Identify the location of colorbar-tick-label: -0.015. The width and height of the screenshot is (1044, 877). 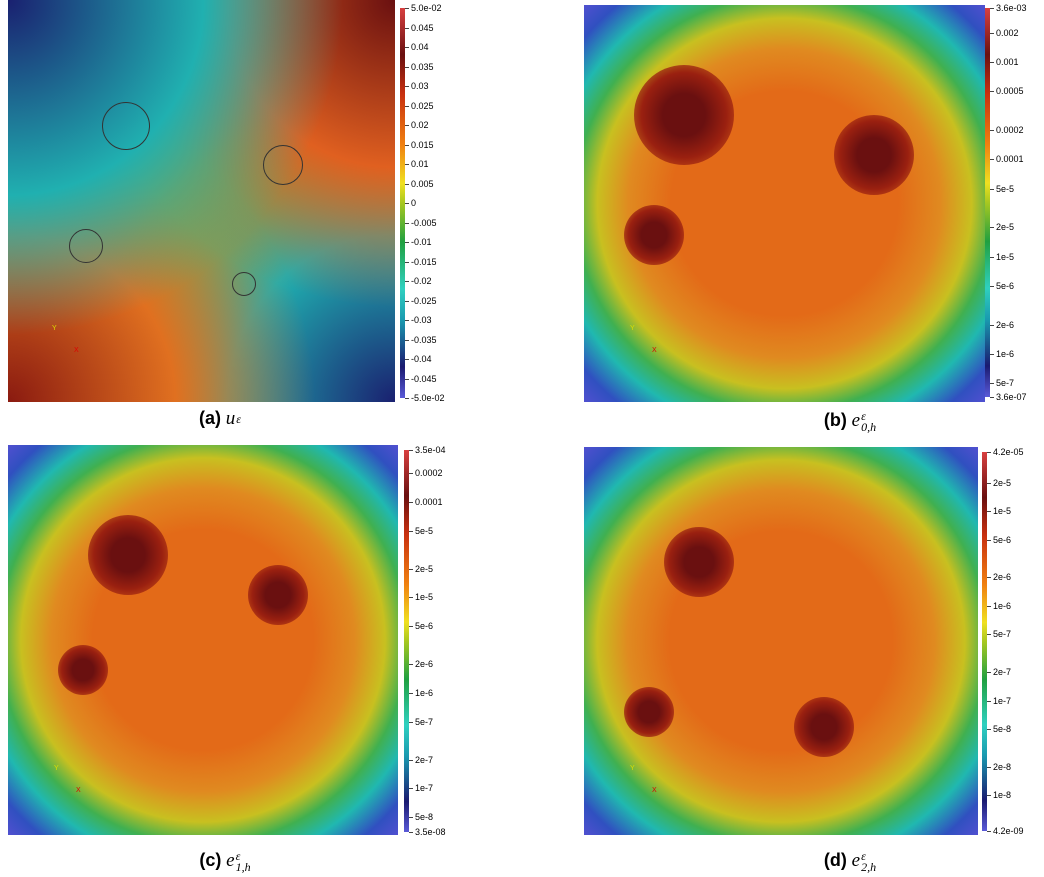
(421, 261).